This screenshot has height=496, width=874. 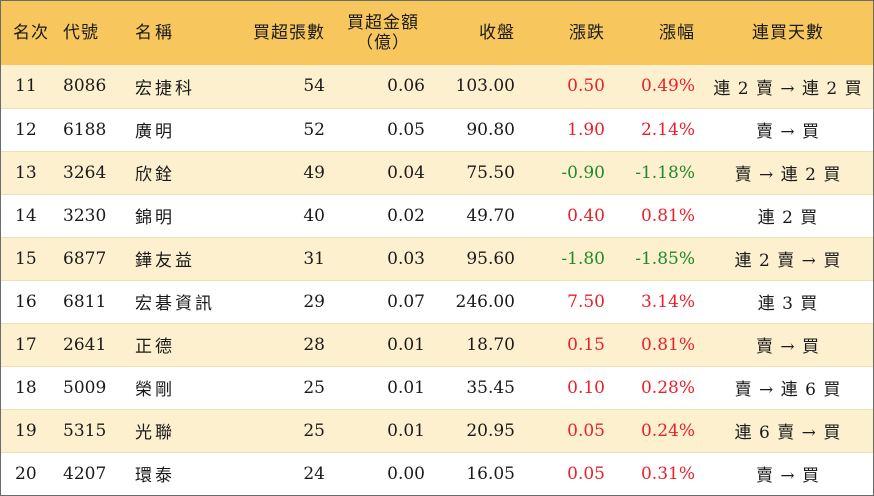 I want to click on cell-change-pct: 0.49%, so click(x=658, y=87).